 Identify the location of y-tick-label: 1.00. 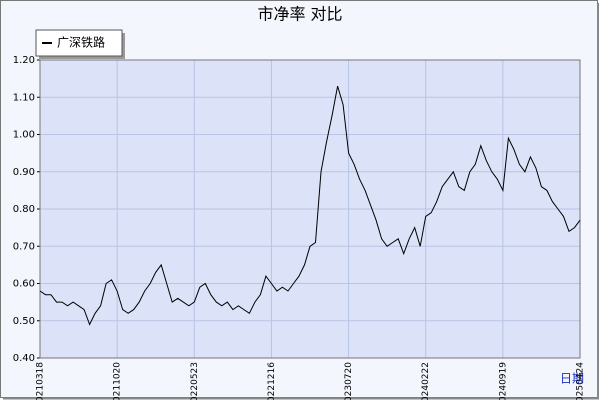
(24, 135).